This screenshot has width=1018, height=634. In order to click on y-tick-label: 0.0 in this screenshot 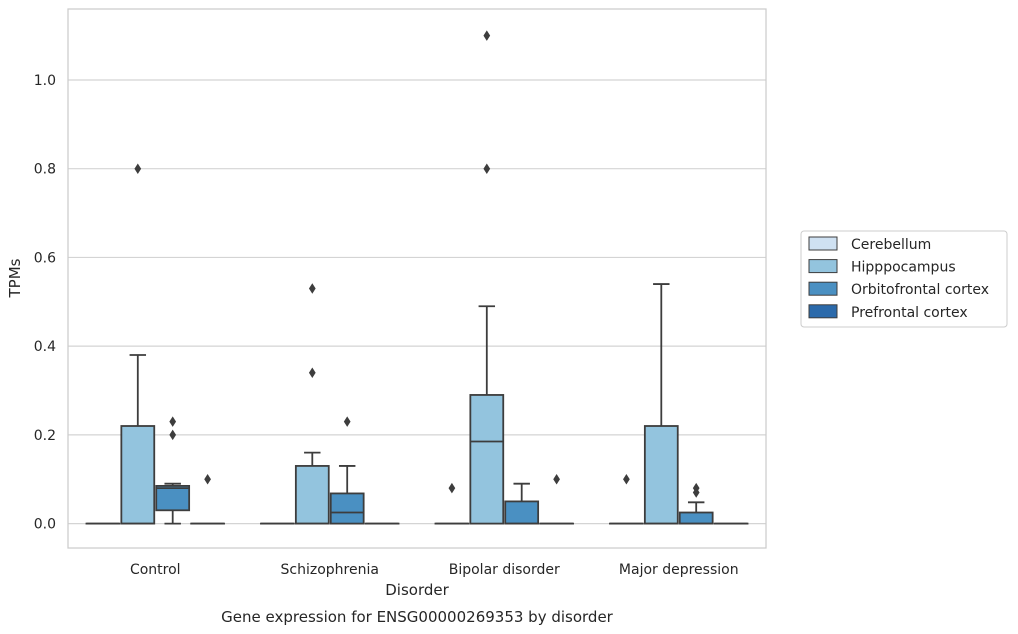, I will do `click(45, 525)`.